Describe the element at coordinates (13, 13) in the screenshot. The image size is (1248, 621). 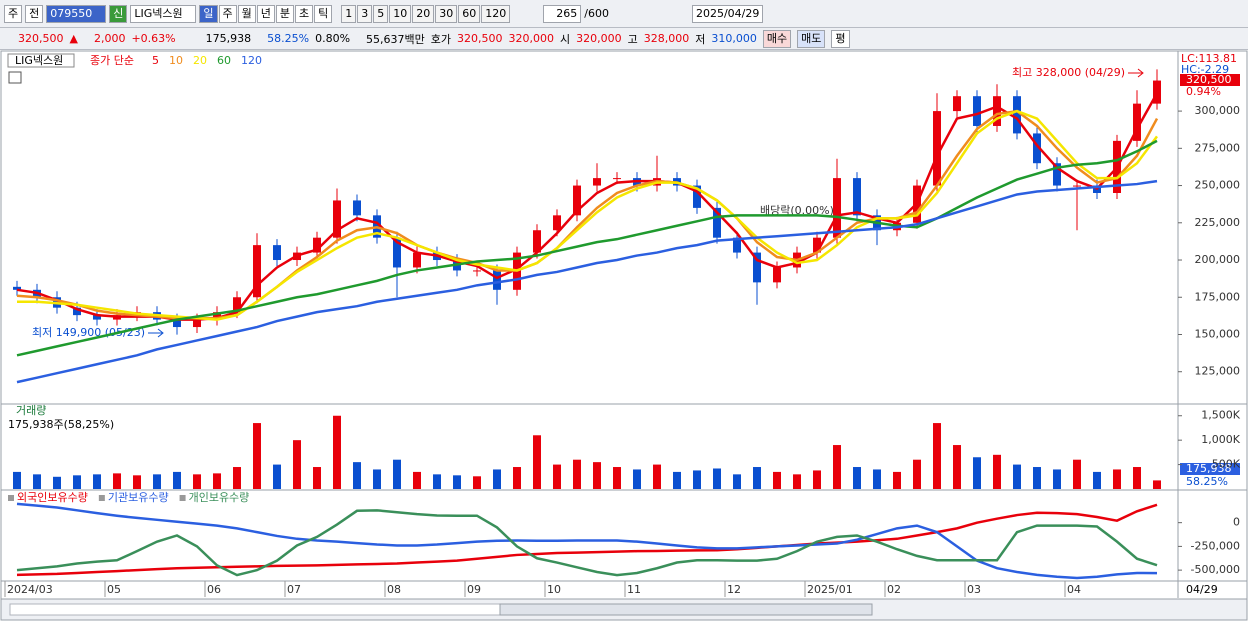
I see `period-button: 주` at that location.